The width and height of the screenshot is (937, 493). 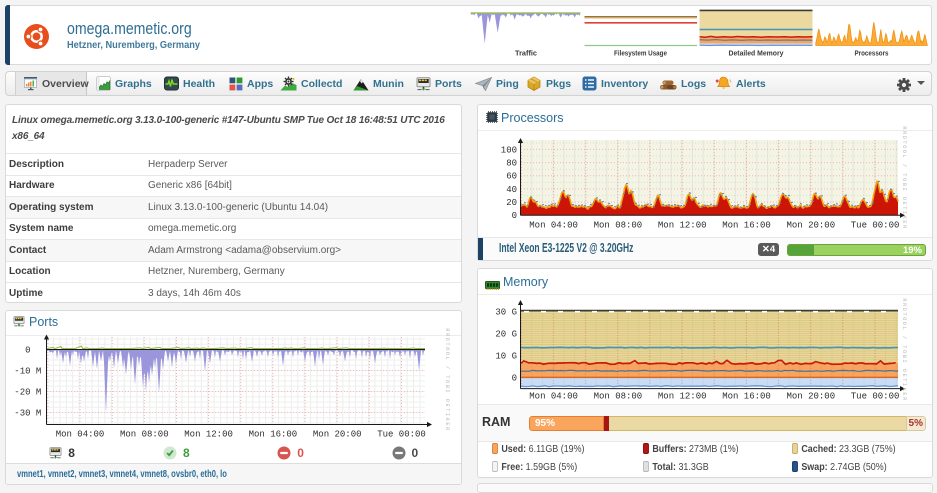 I want to click on svg-text: Traffic, so click(x=526, y=53).